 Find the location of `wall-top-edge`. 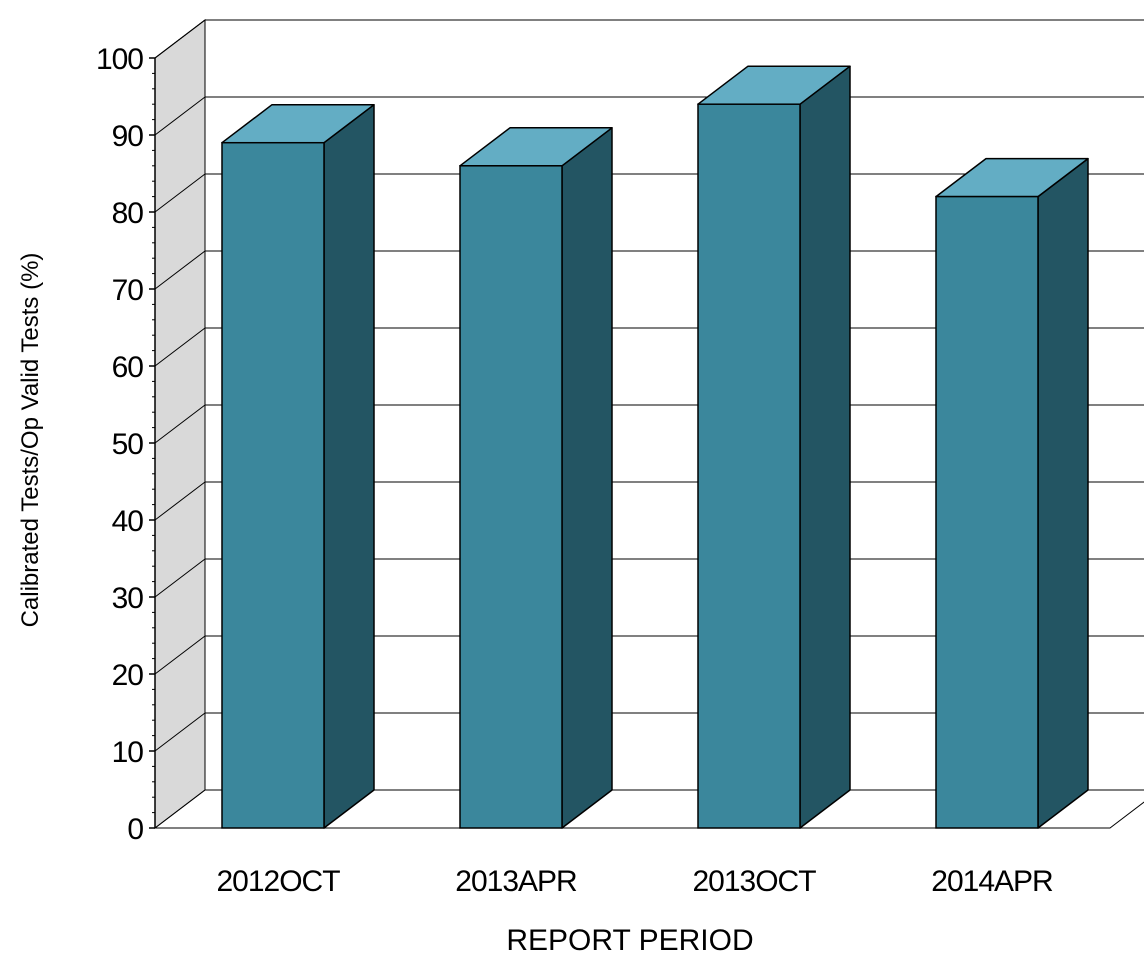

wall-top-edge is located at coordinates (180, 39).